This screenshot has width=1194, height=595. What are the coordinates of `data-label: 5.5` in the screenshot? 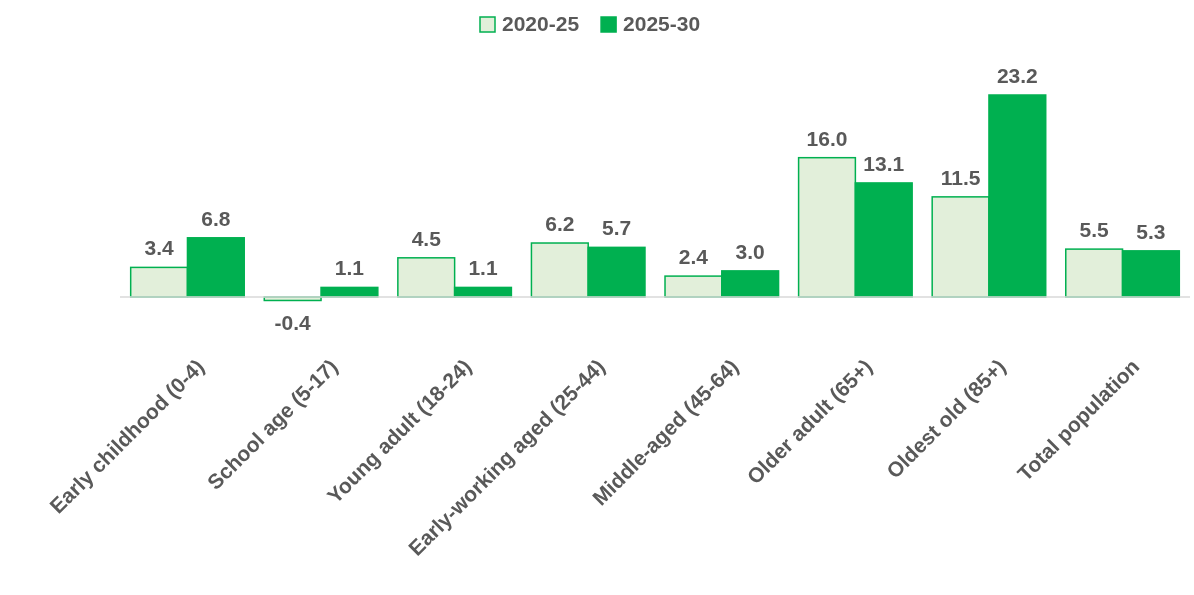 It's located at (1094, 230).